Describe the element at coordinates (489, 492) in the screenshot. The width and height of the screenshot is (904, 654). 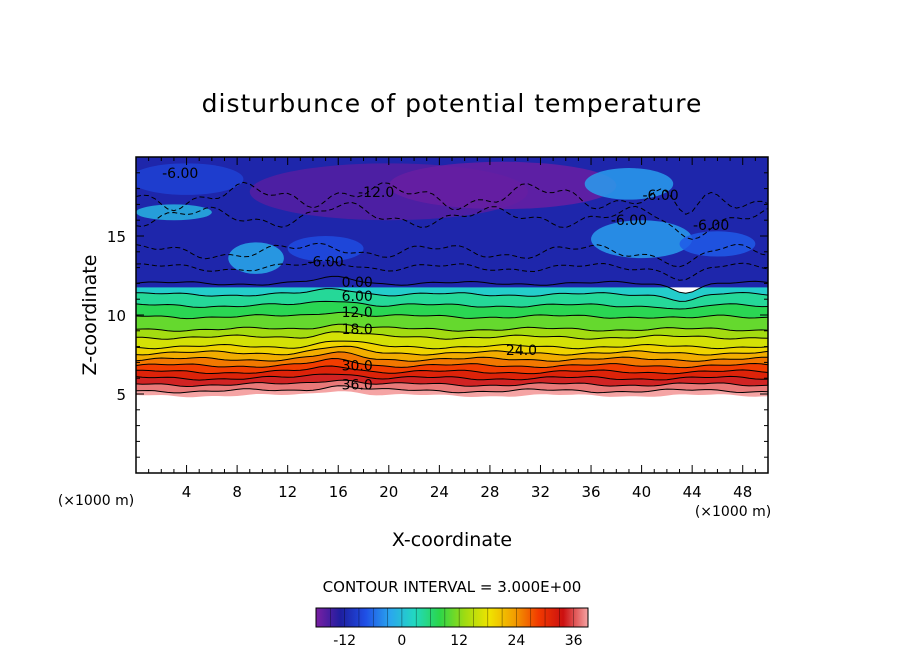
I see `x-tick-label: 28` at that location.